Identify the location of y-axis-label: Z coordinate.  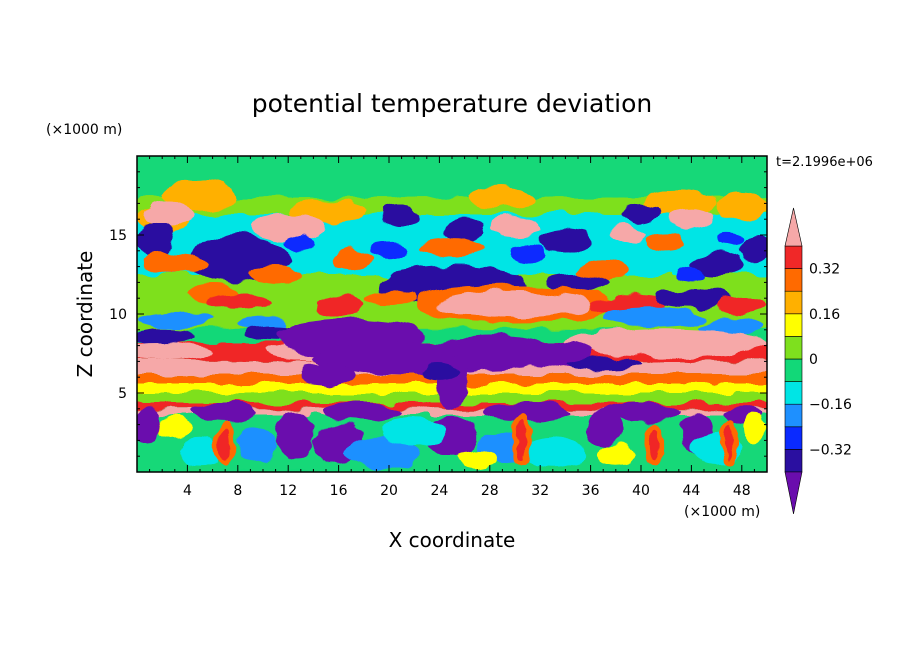
(85, 314).